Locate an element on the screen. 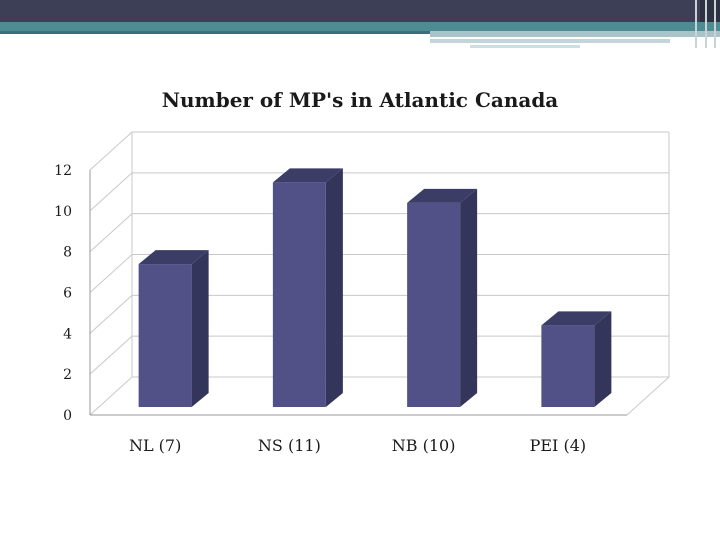  header-teal-underline is located at coordinates (215, 32).